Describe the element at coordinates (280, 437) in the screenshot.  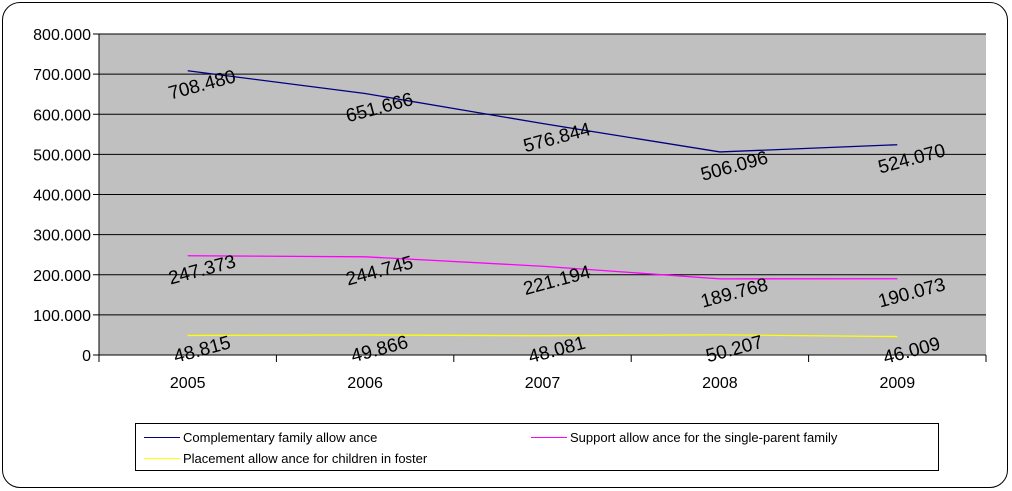
I see `legend-label-complementary: Complementary family allow ance` at that location.